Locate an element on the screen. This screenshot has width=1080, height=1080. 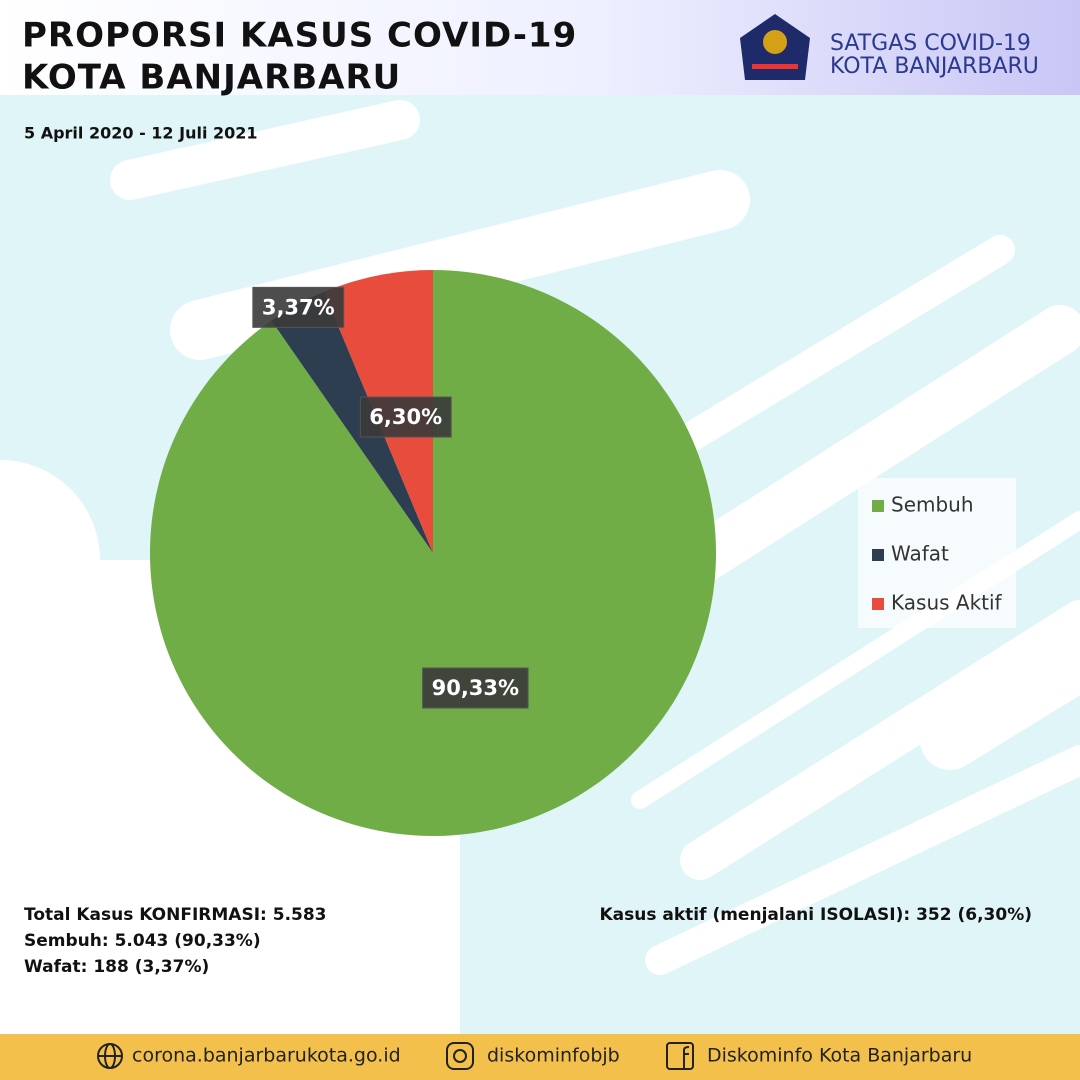
legend-label: Wafat is located at coordinates (920, 554).